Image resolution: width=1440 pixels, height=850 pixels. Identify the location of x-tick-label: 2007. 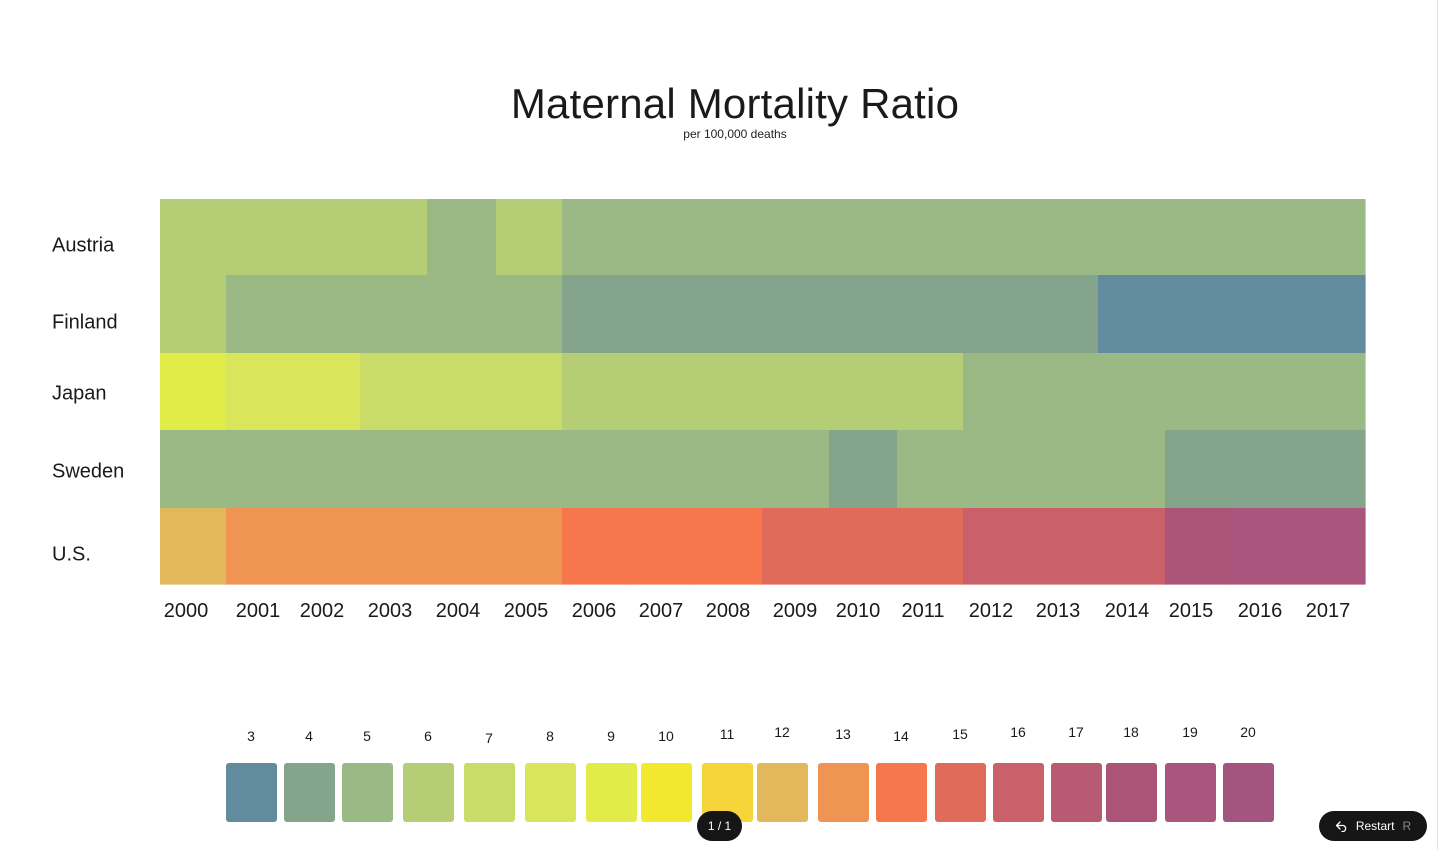
(661, 611).